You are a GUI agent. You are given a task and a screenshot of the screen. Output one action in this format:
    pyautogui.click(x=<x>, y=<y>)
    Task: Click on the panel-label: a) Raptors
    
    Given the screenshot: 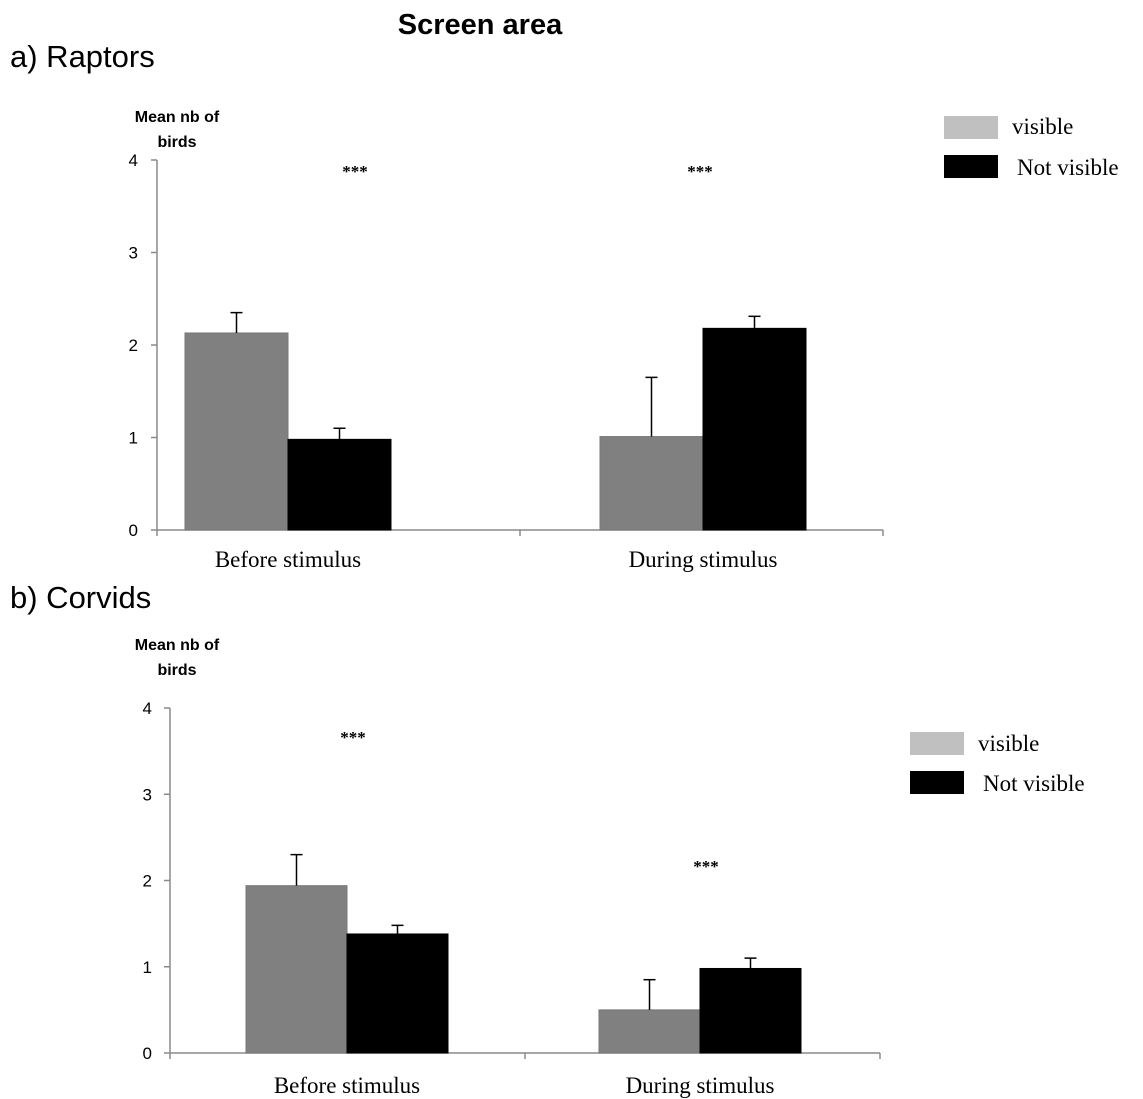 What is the action you would take?
    pyautogui.click(x=82, y=56)
    